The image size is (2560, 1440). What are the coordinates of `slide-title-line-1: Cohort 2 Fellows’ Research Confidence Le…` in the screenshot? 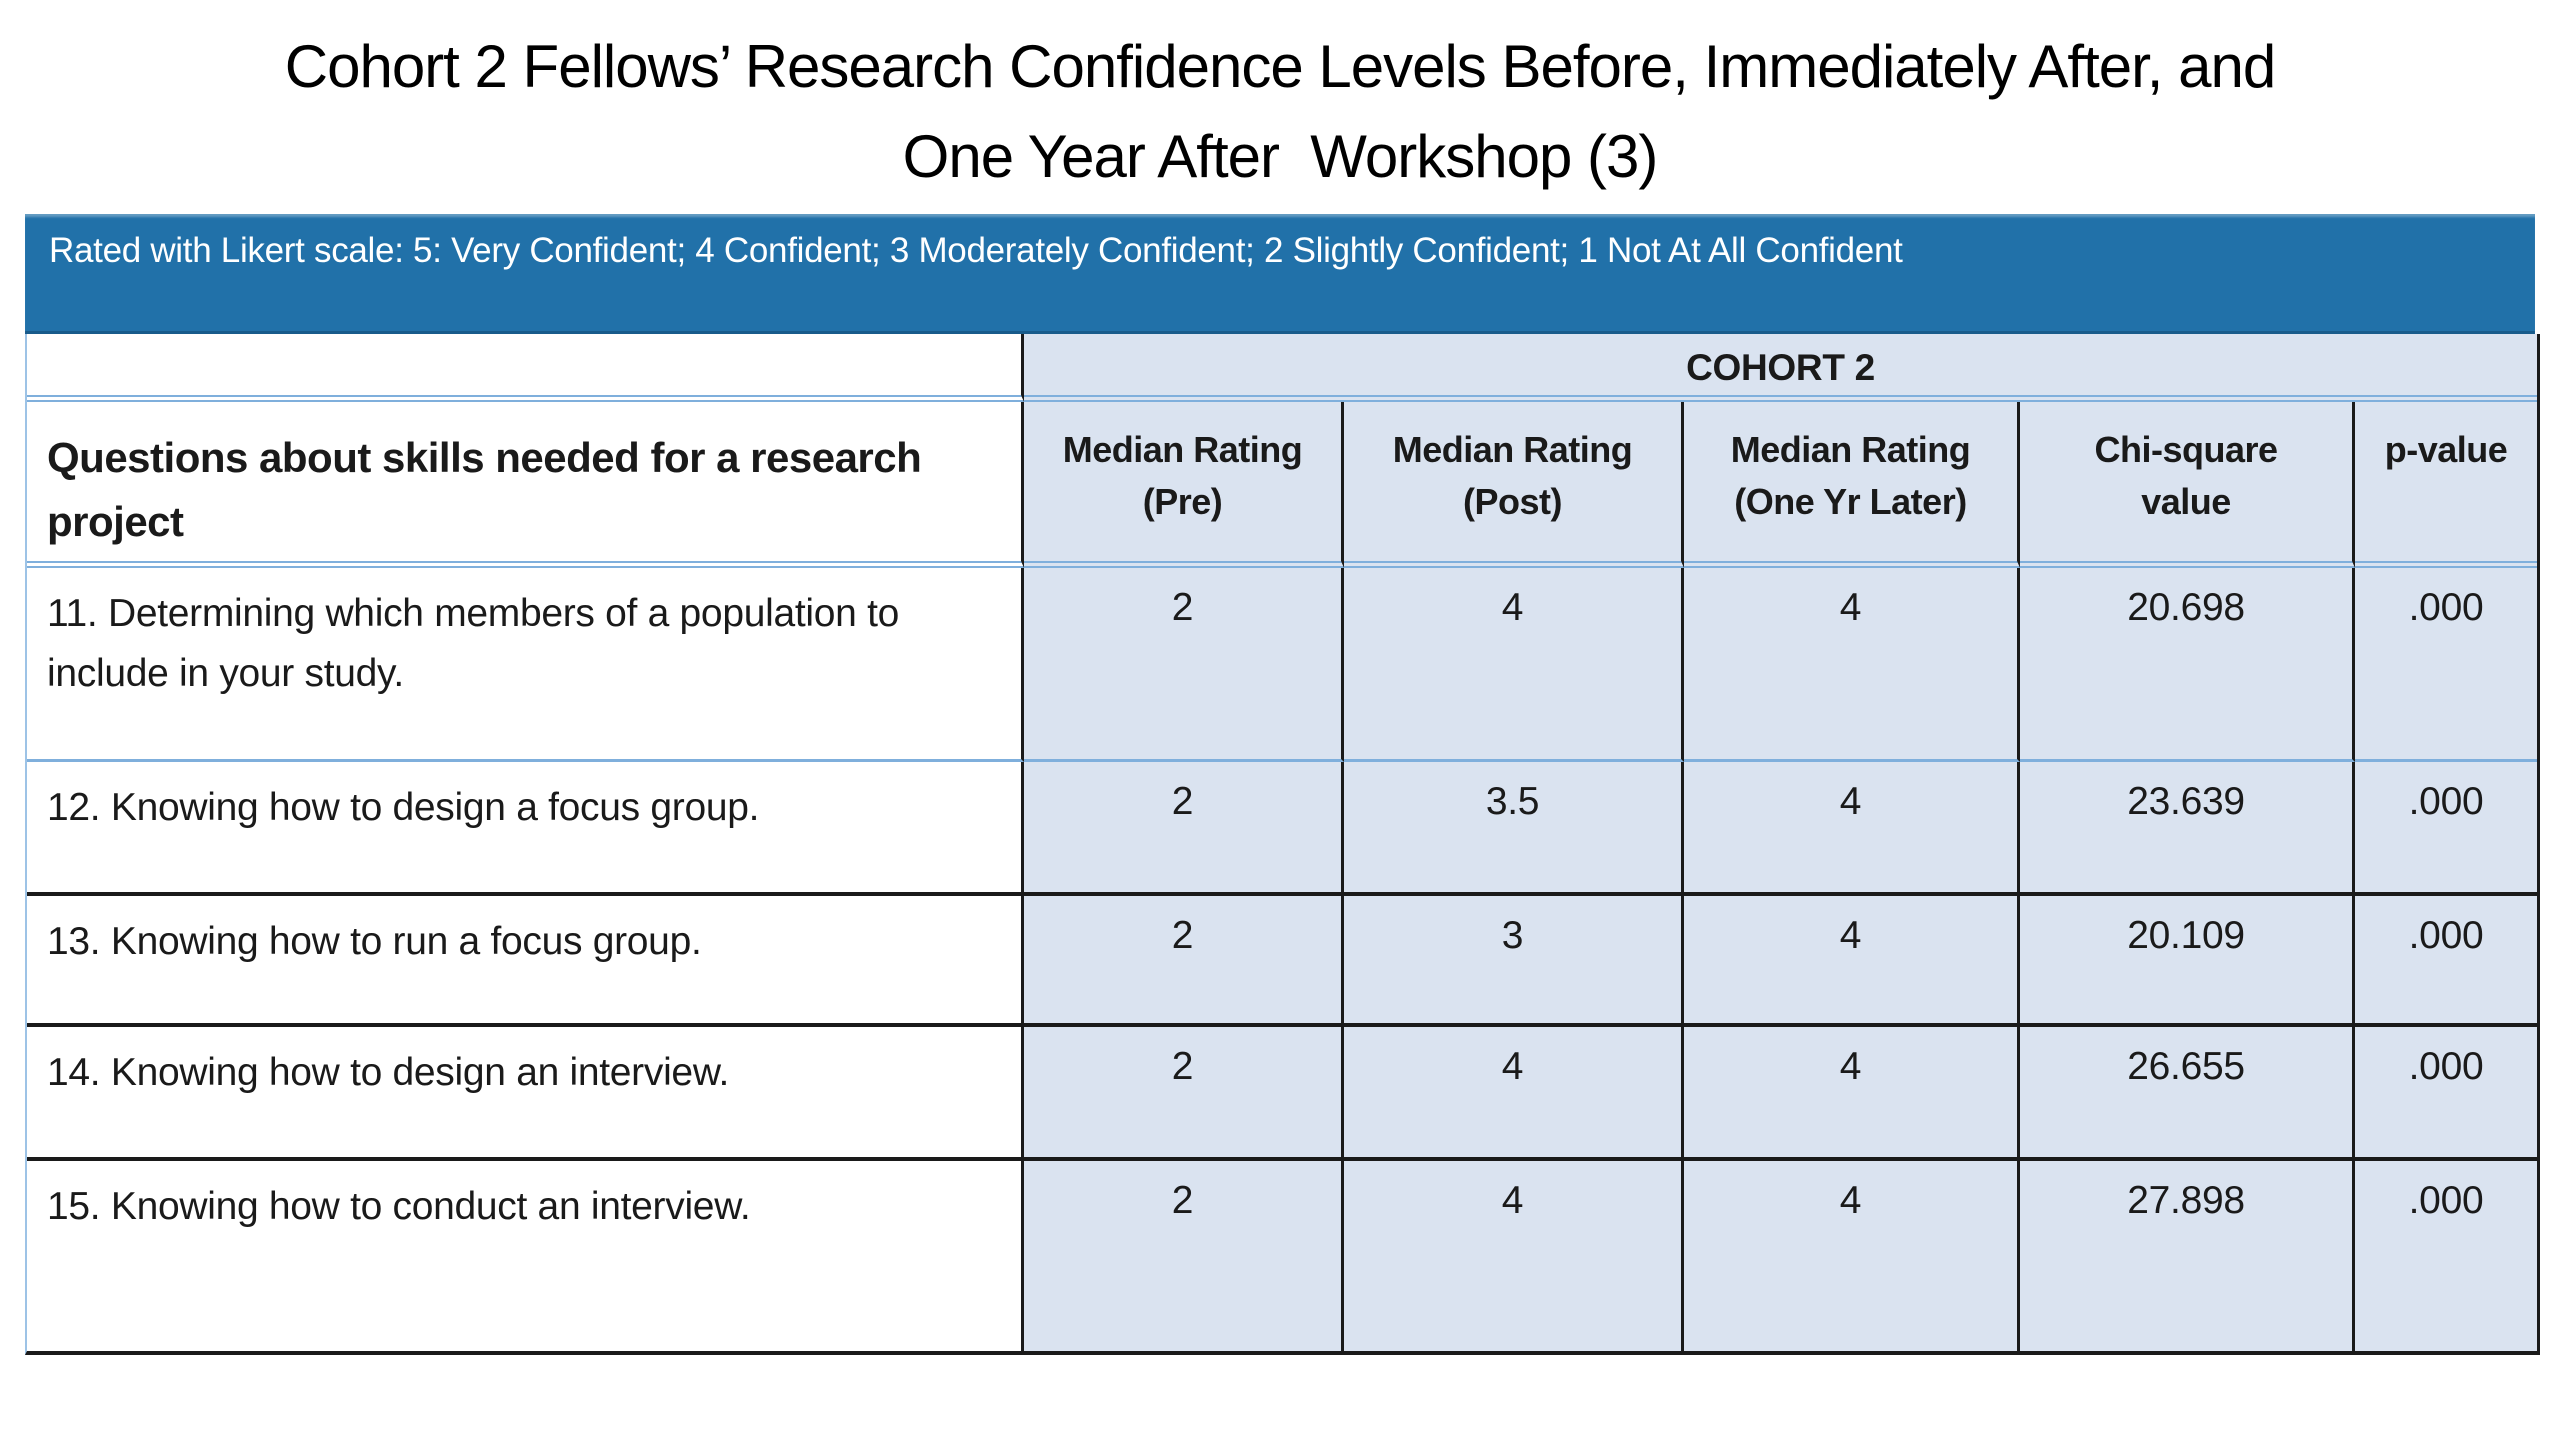 It's located at (1280, 66).